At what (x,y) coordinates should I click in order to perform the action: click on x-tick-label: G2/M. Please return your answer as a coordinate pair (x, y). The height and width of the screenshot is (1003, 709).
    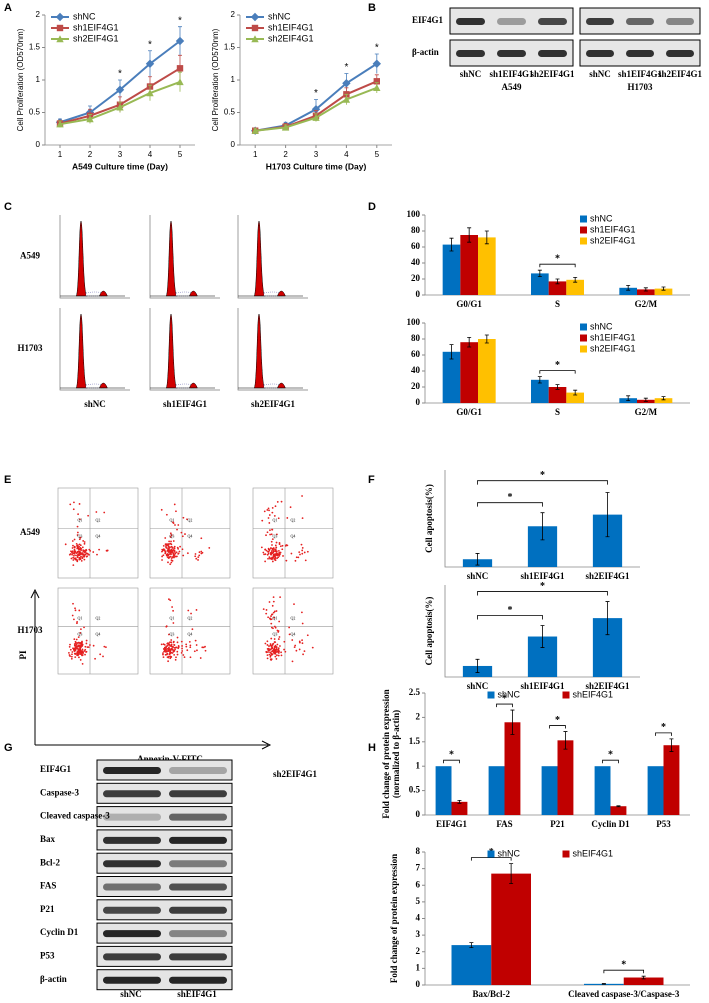
    Looking at the image, I should click on (646, 412).